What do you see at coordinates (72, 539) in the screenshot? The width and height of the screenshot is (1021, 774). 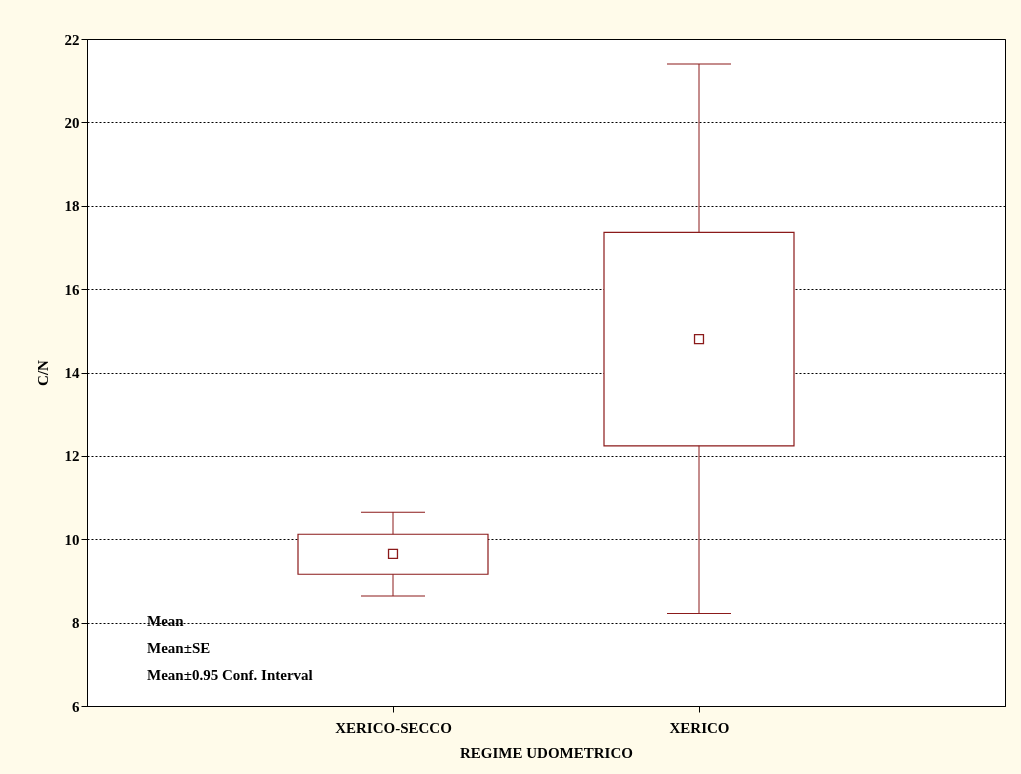 I see `y-tick-label: 10` at bounding box center [72, 539].